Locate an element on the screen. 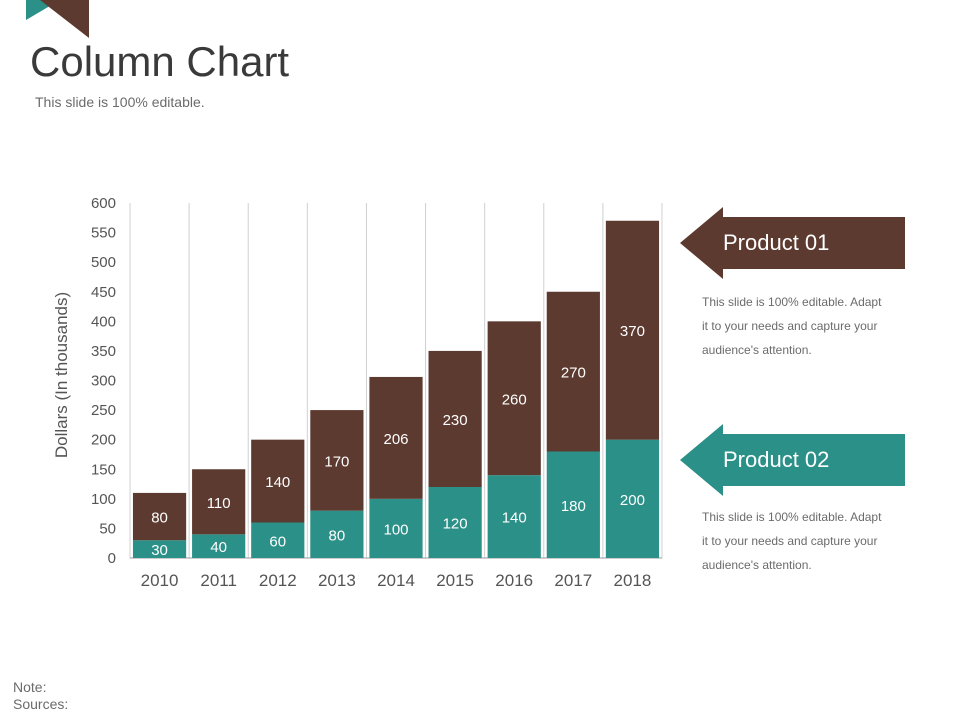  data-label-product-01: 80 is located at coordinates (159, 518).